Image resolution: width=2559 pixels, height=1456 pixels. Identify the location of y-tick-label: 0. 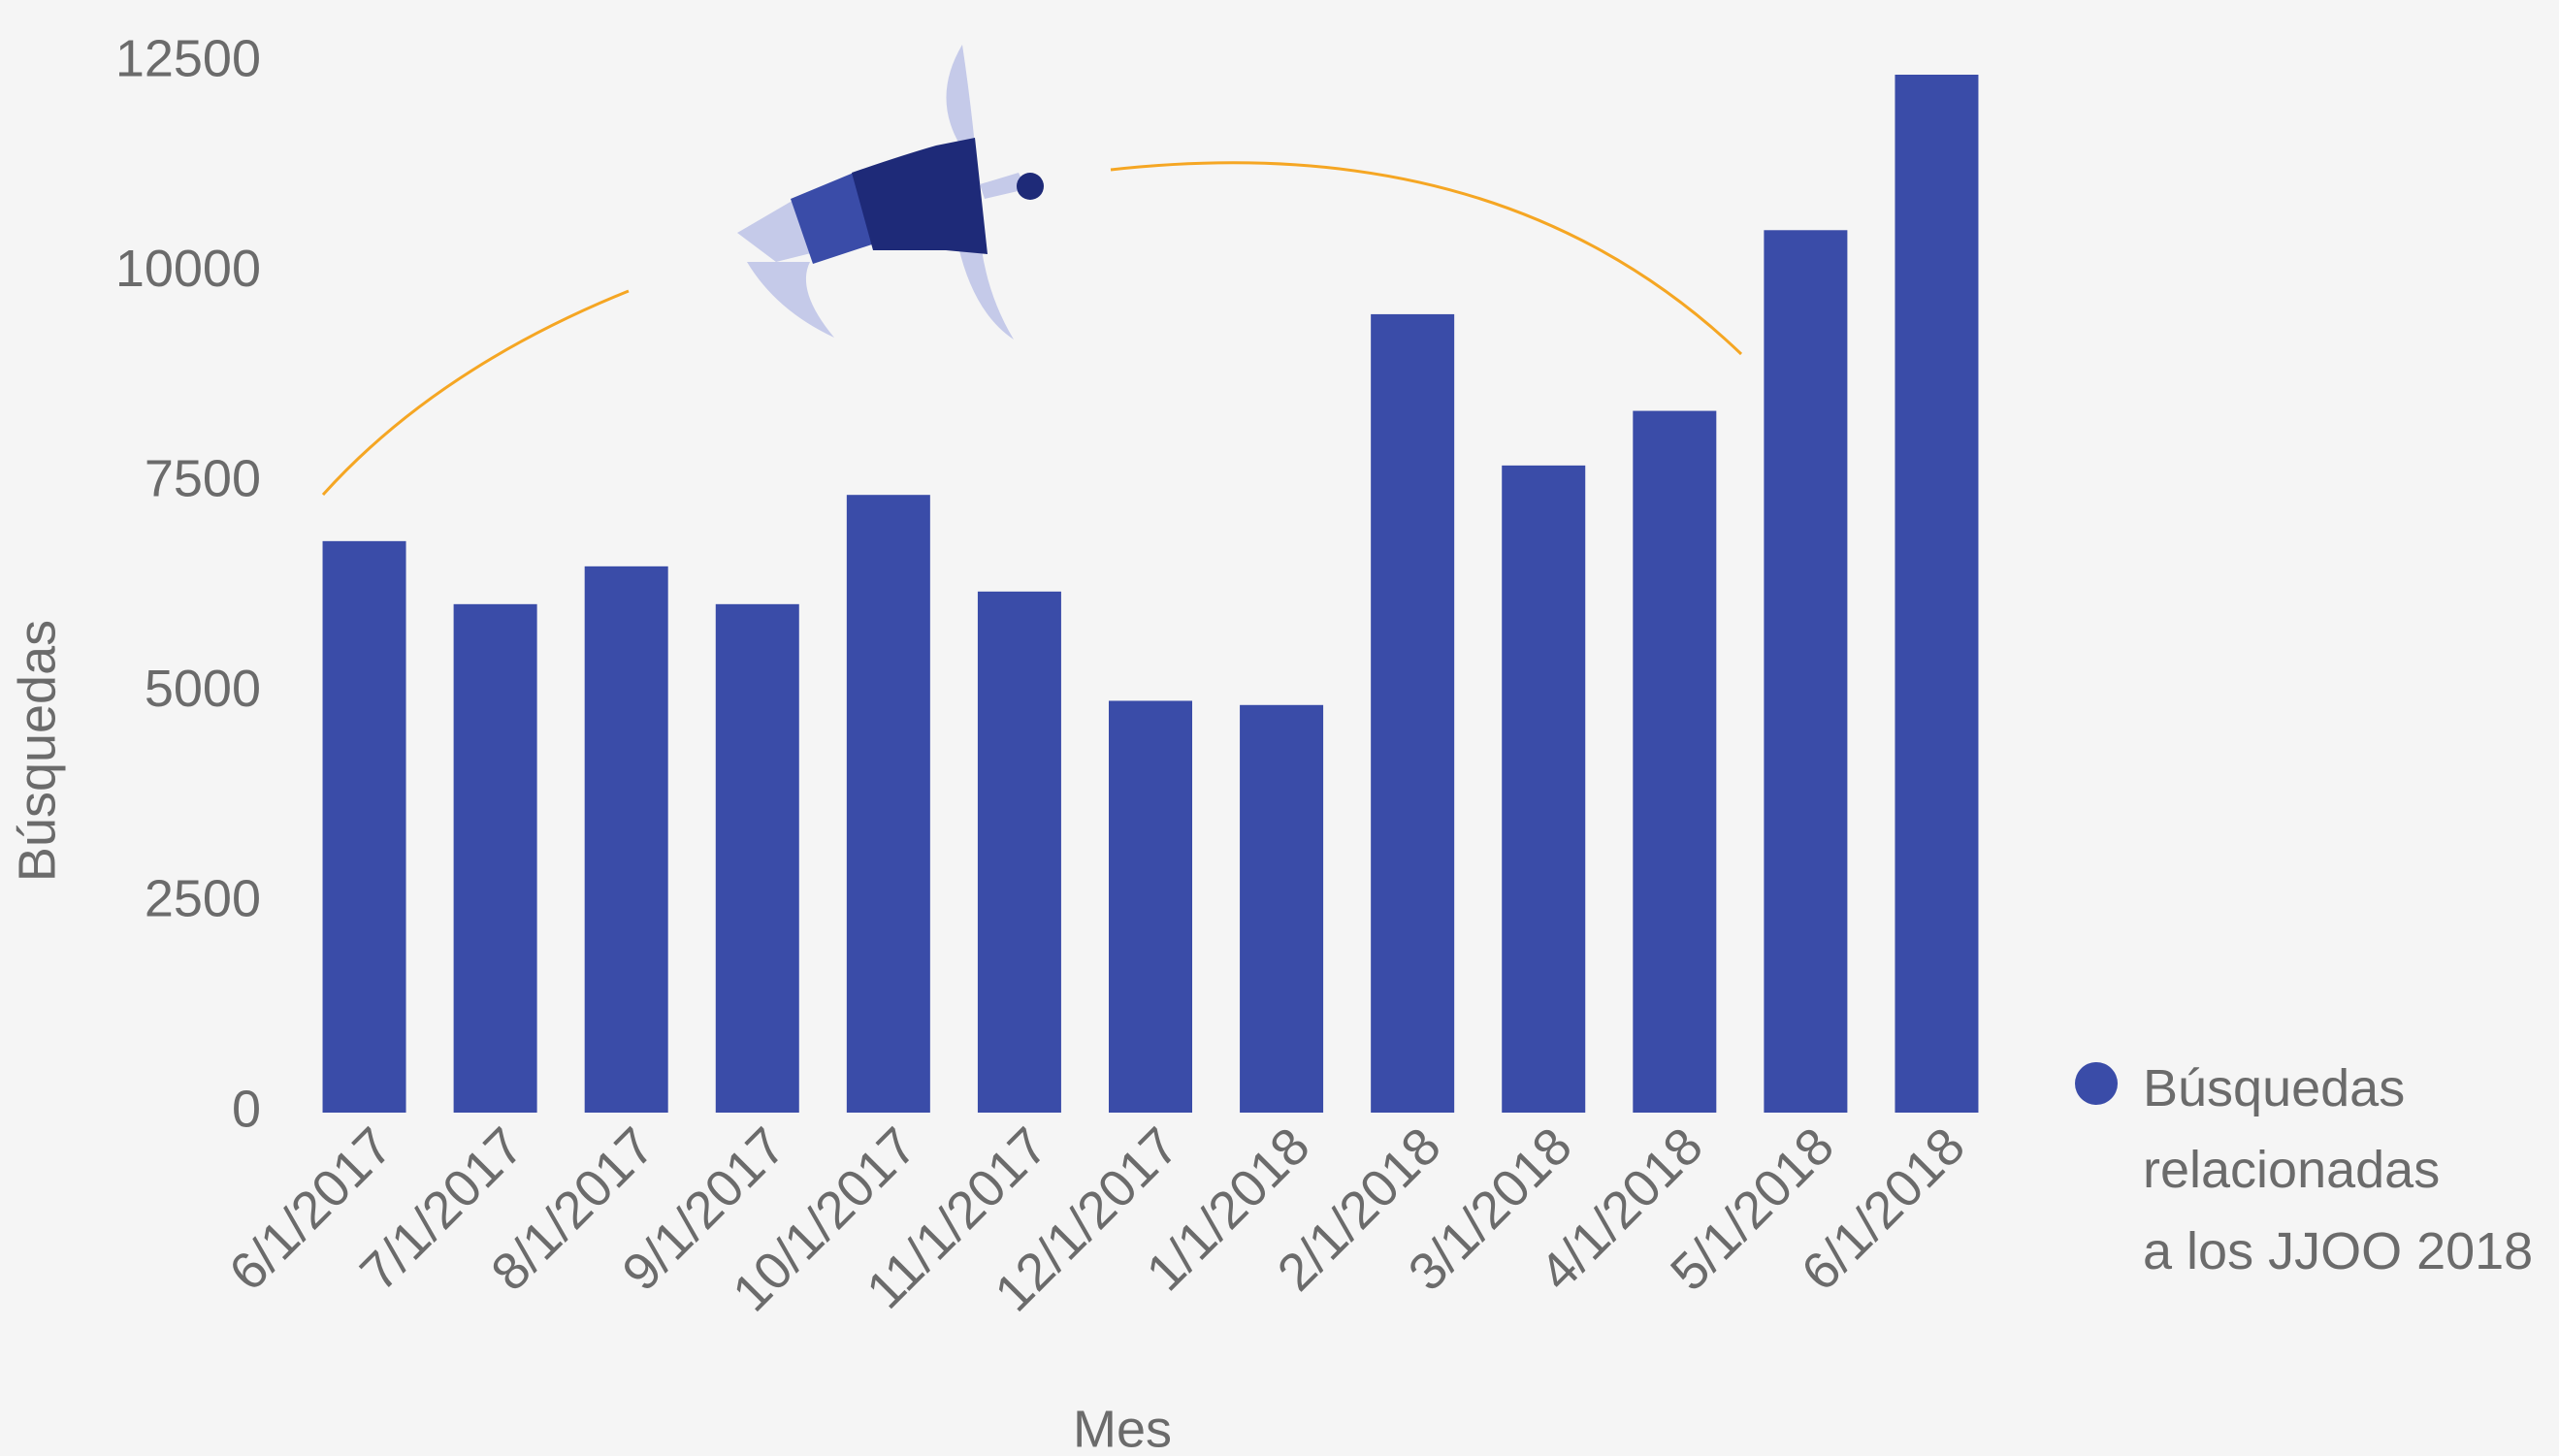
(246, 1109).